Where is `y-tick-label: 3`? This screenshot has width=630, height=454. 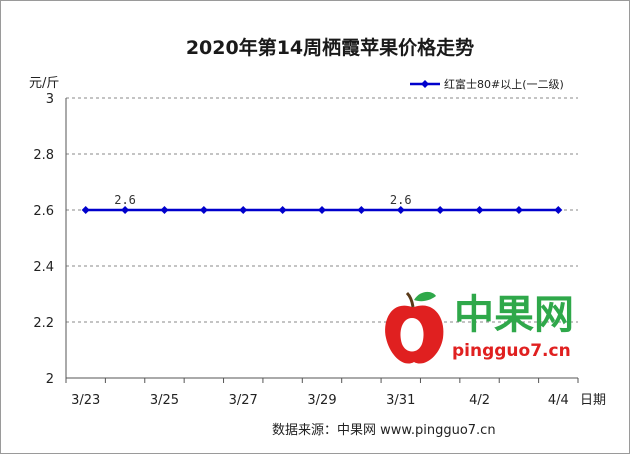 y-tick-label: 3 is located at coordinates (50, 99).